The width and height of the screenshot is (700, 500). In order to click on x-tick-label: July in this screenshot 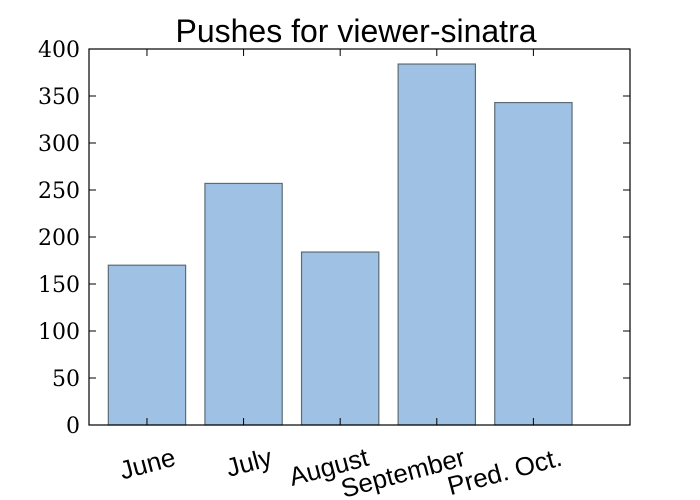, I will do `click(249, 462)`.